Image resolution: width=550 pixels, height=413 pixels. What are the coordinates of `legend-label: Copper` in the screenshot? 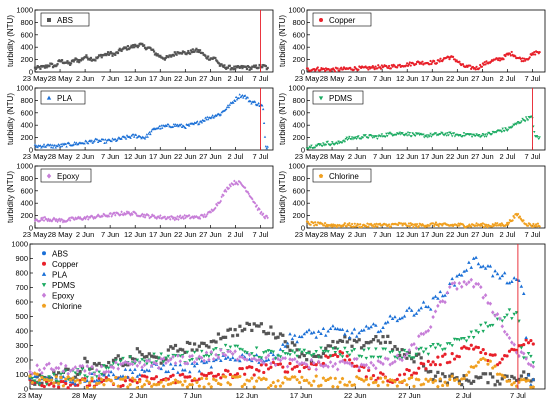 It's located at (65, 264).